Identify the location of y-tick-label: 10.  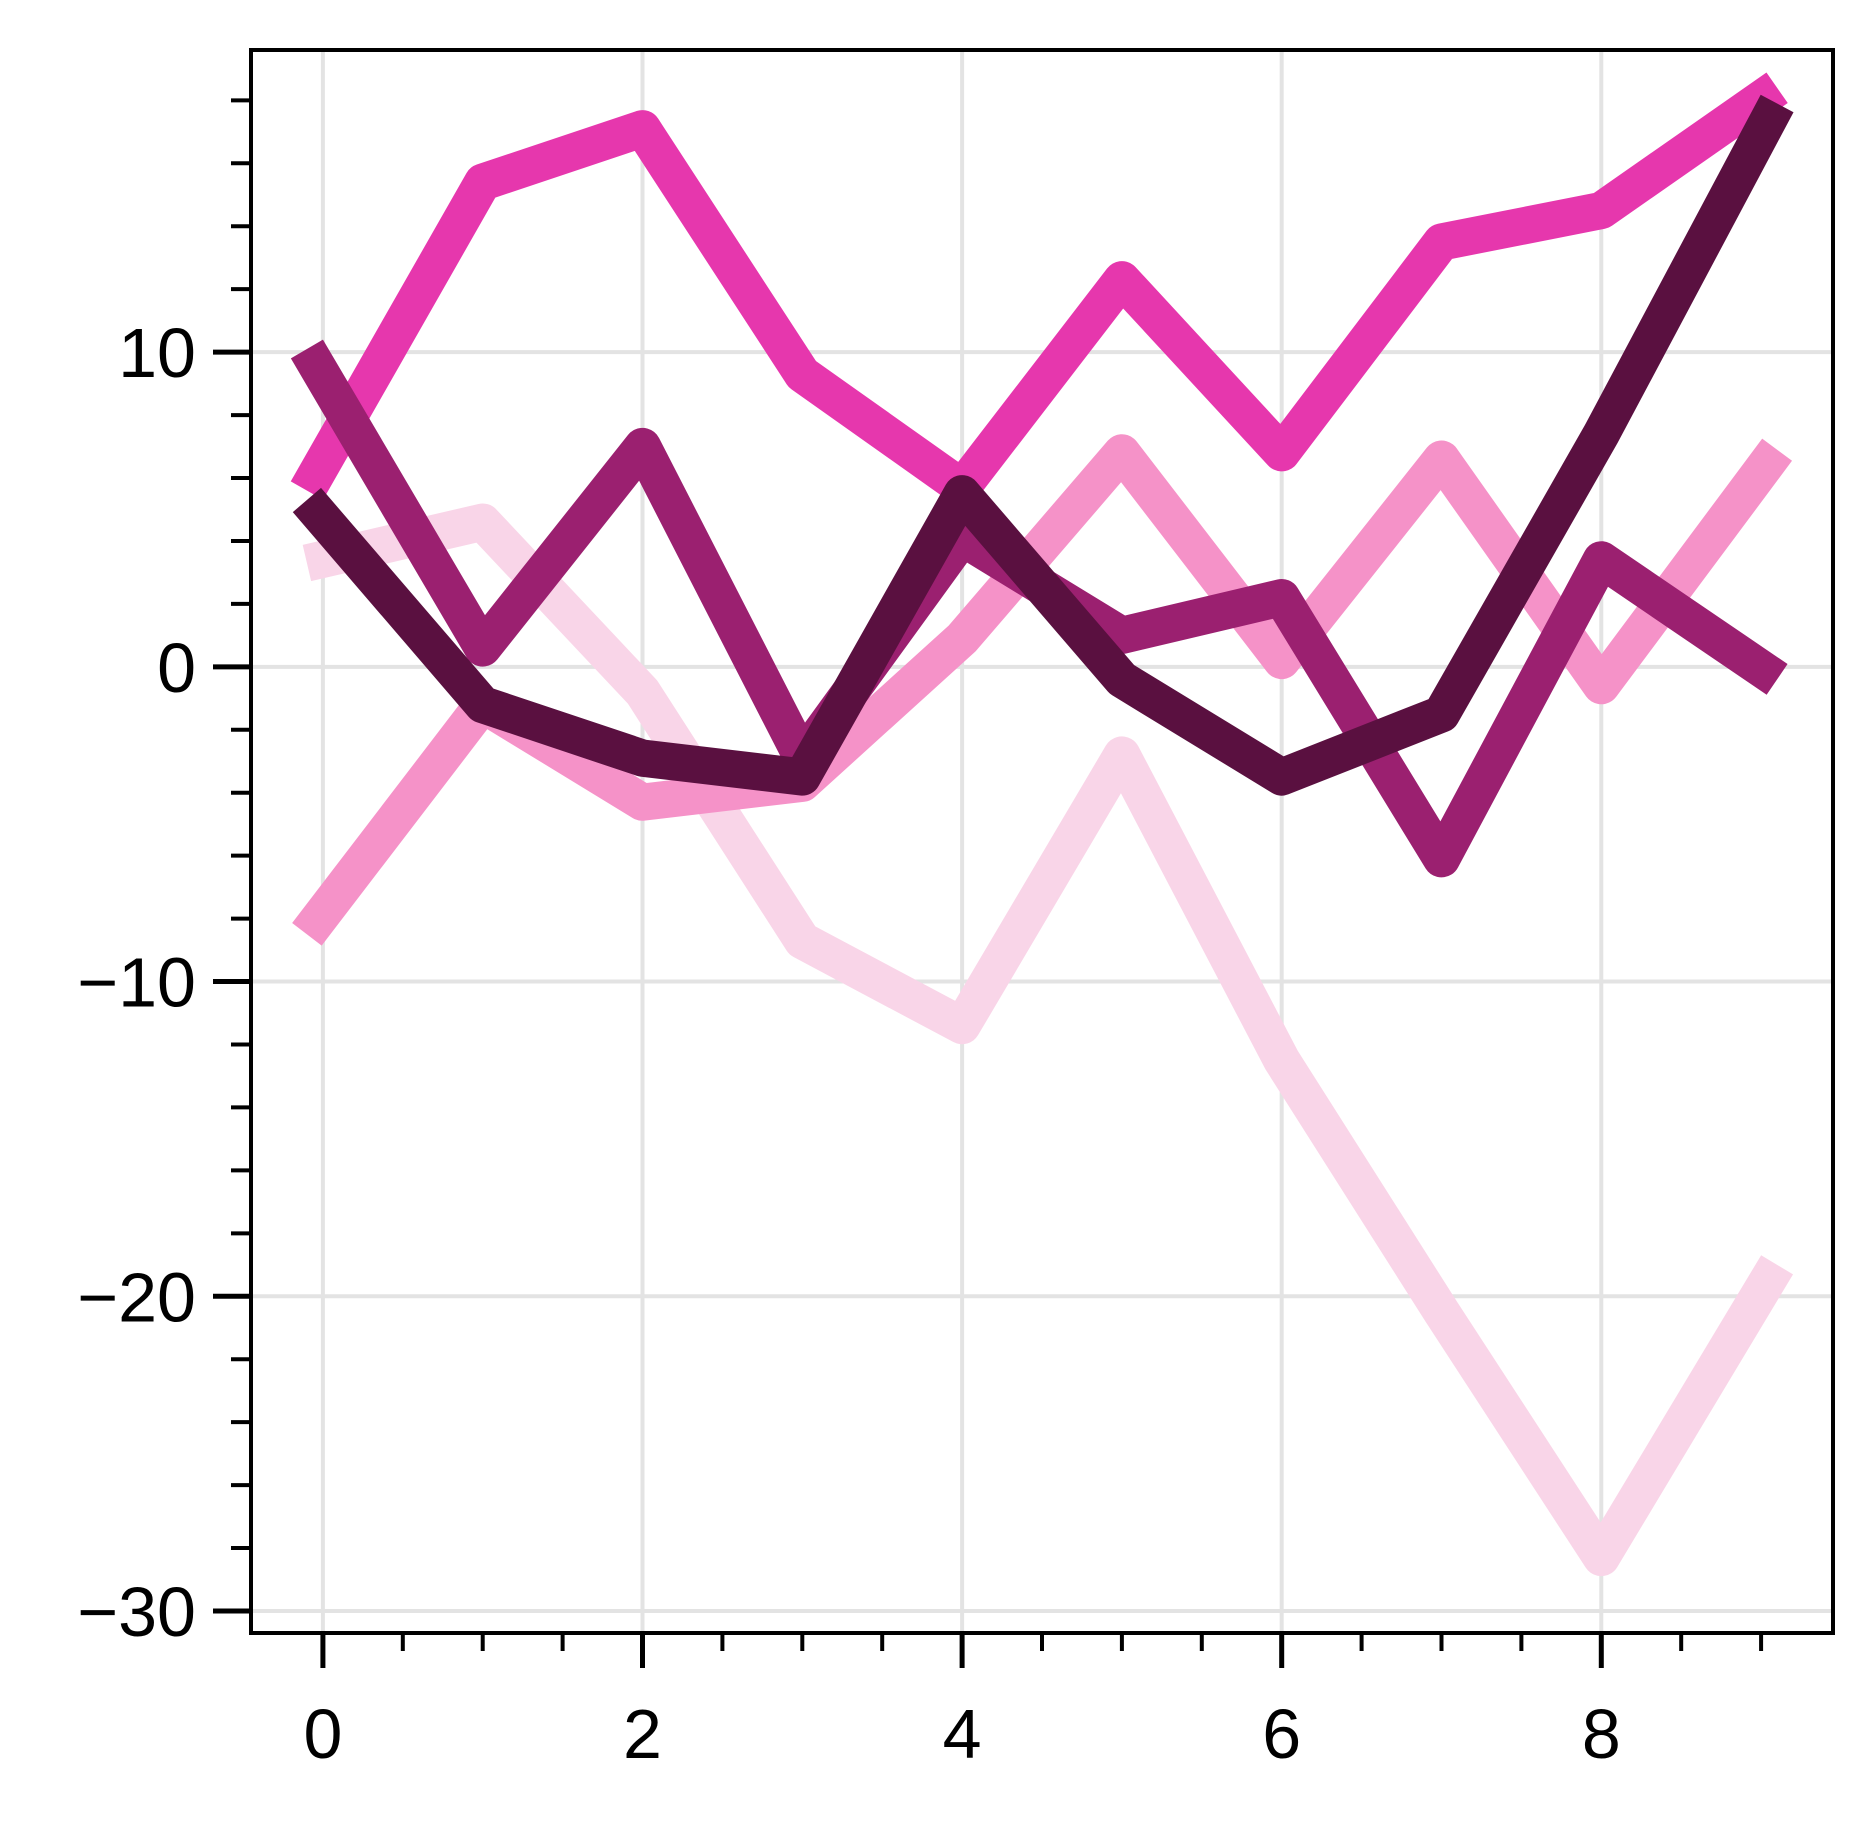
(157, 353).